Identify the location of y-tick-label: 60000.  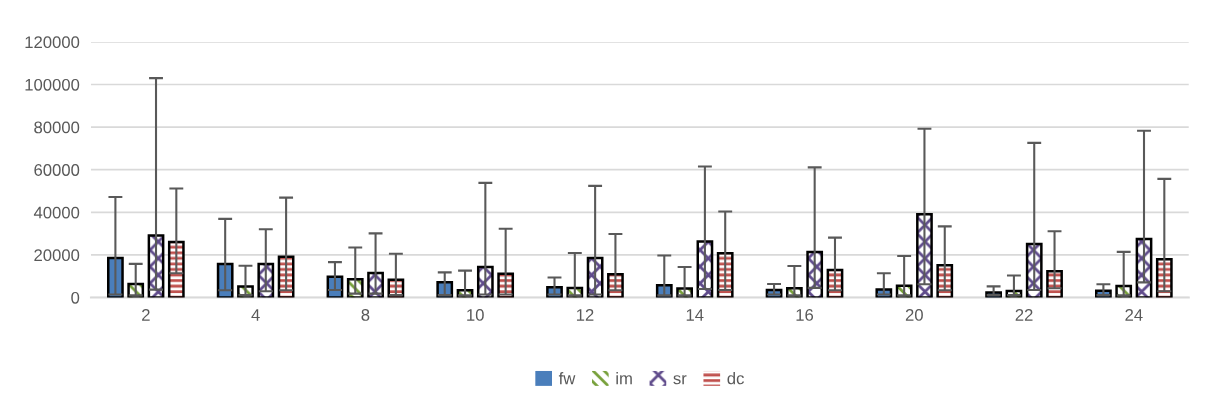
(57, 170).